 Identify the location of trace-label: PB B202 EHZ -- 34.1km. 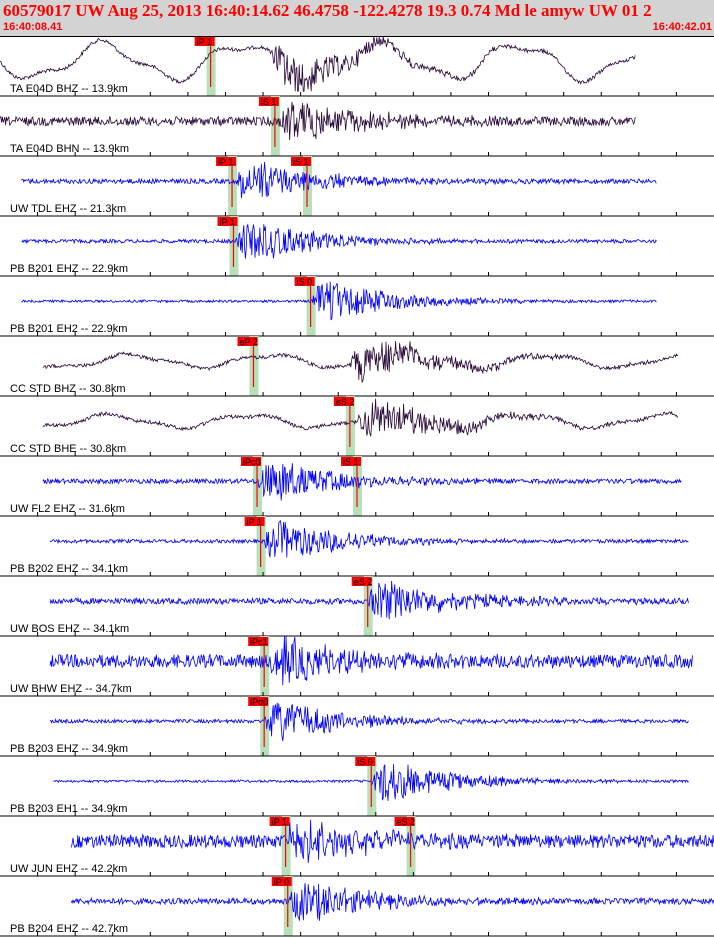
(69, 569).